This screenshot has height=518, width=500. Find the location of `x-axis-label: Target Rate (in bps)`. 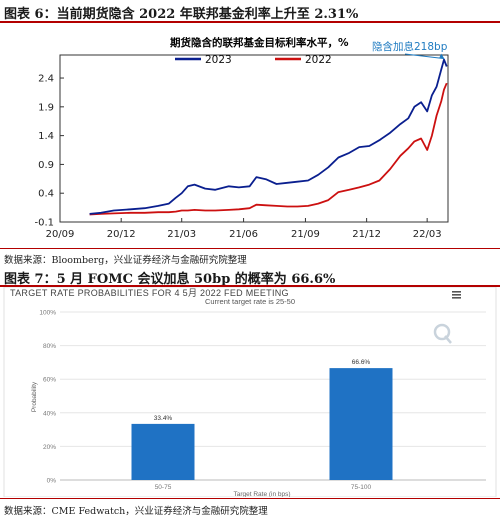

x-axis-label: Target Rate (in bps) is located at coordinates (261, 494).